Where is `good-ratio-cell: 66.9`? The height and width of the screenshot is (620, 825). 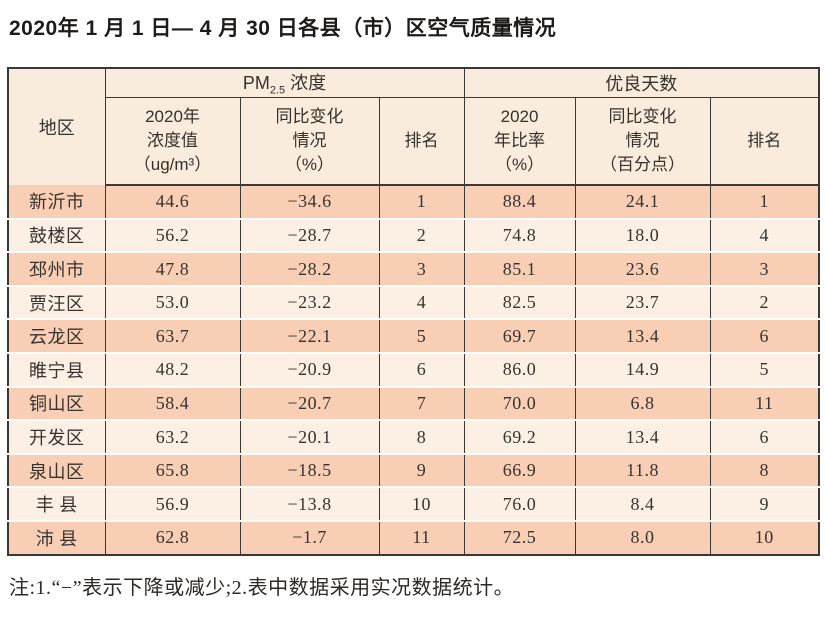
good-ratio-cell: 66.9 is located at coordinates (519, 470).